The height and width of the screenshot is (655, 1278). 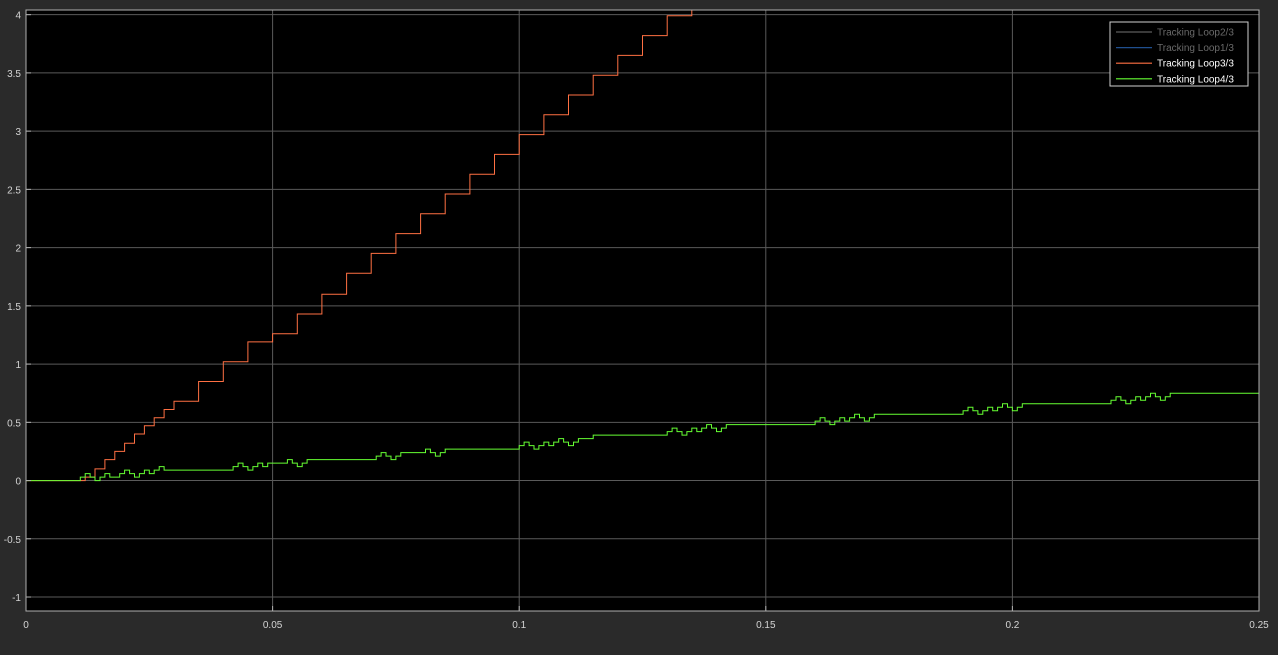 What do you see at coordinates (14, 307) in the screenshot?
I see `y-tick-label: 1.5` at bounding box center [14, 307].